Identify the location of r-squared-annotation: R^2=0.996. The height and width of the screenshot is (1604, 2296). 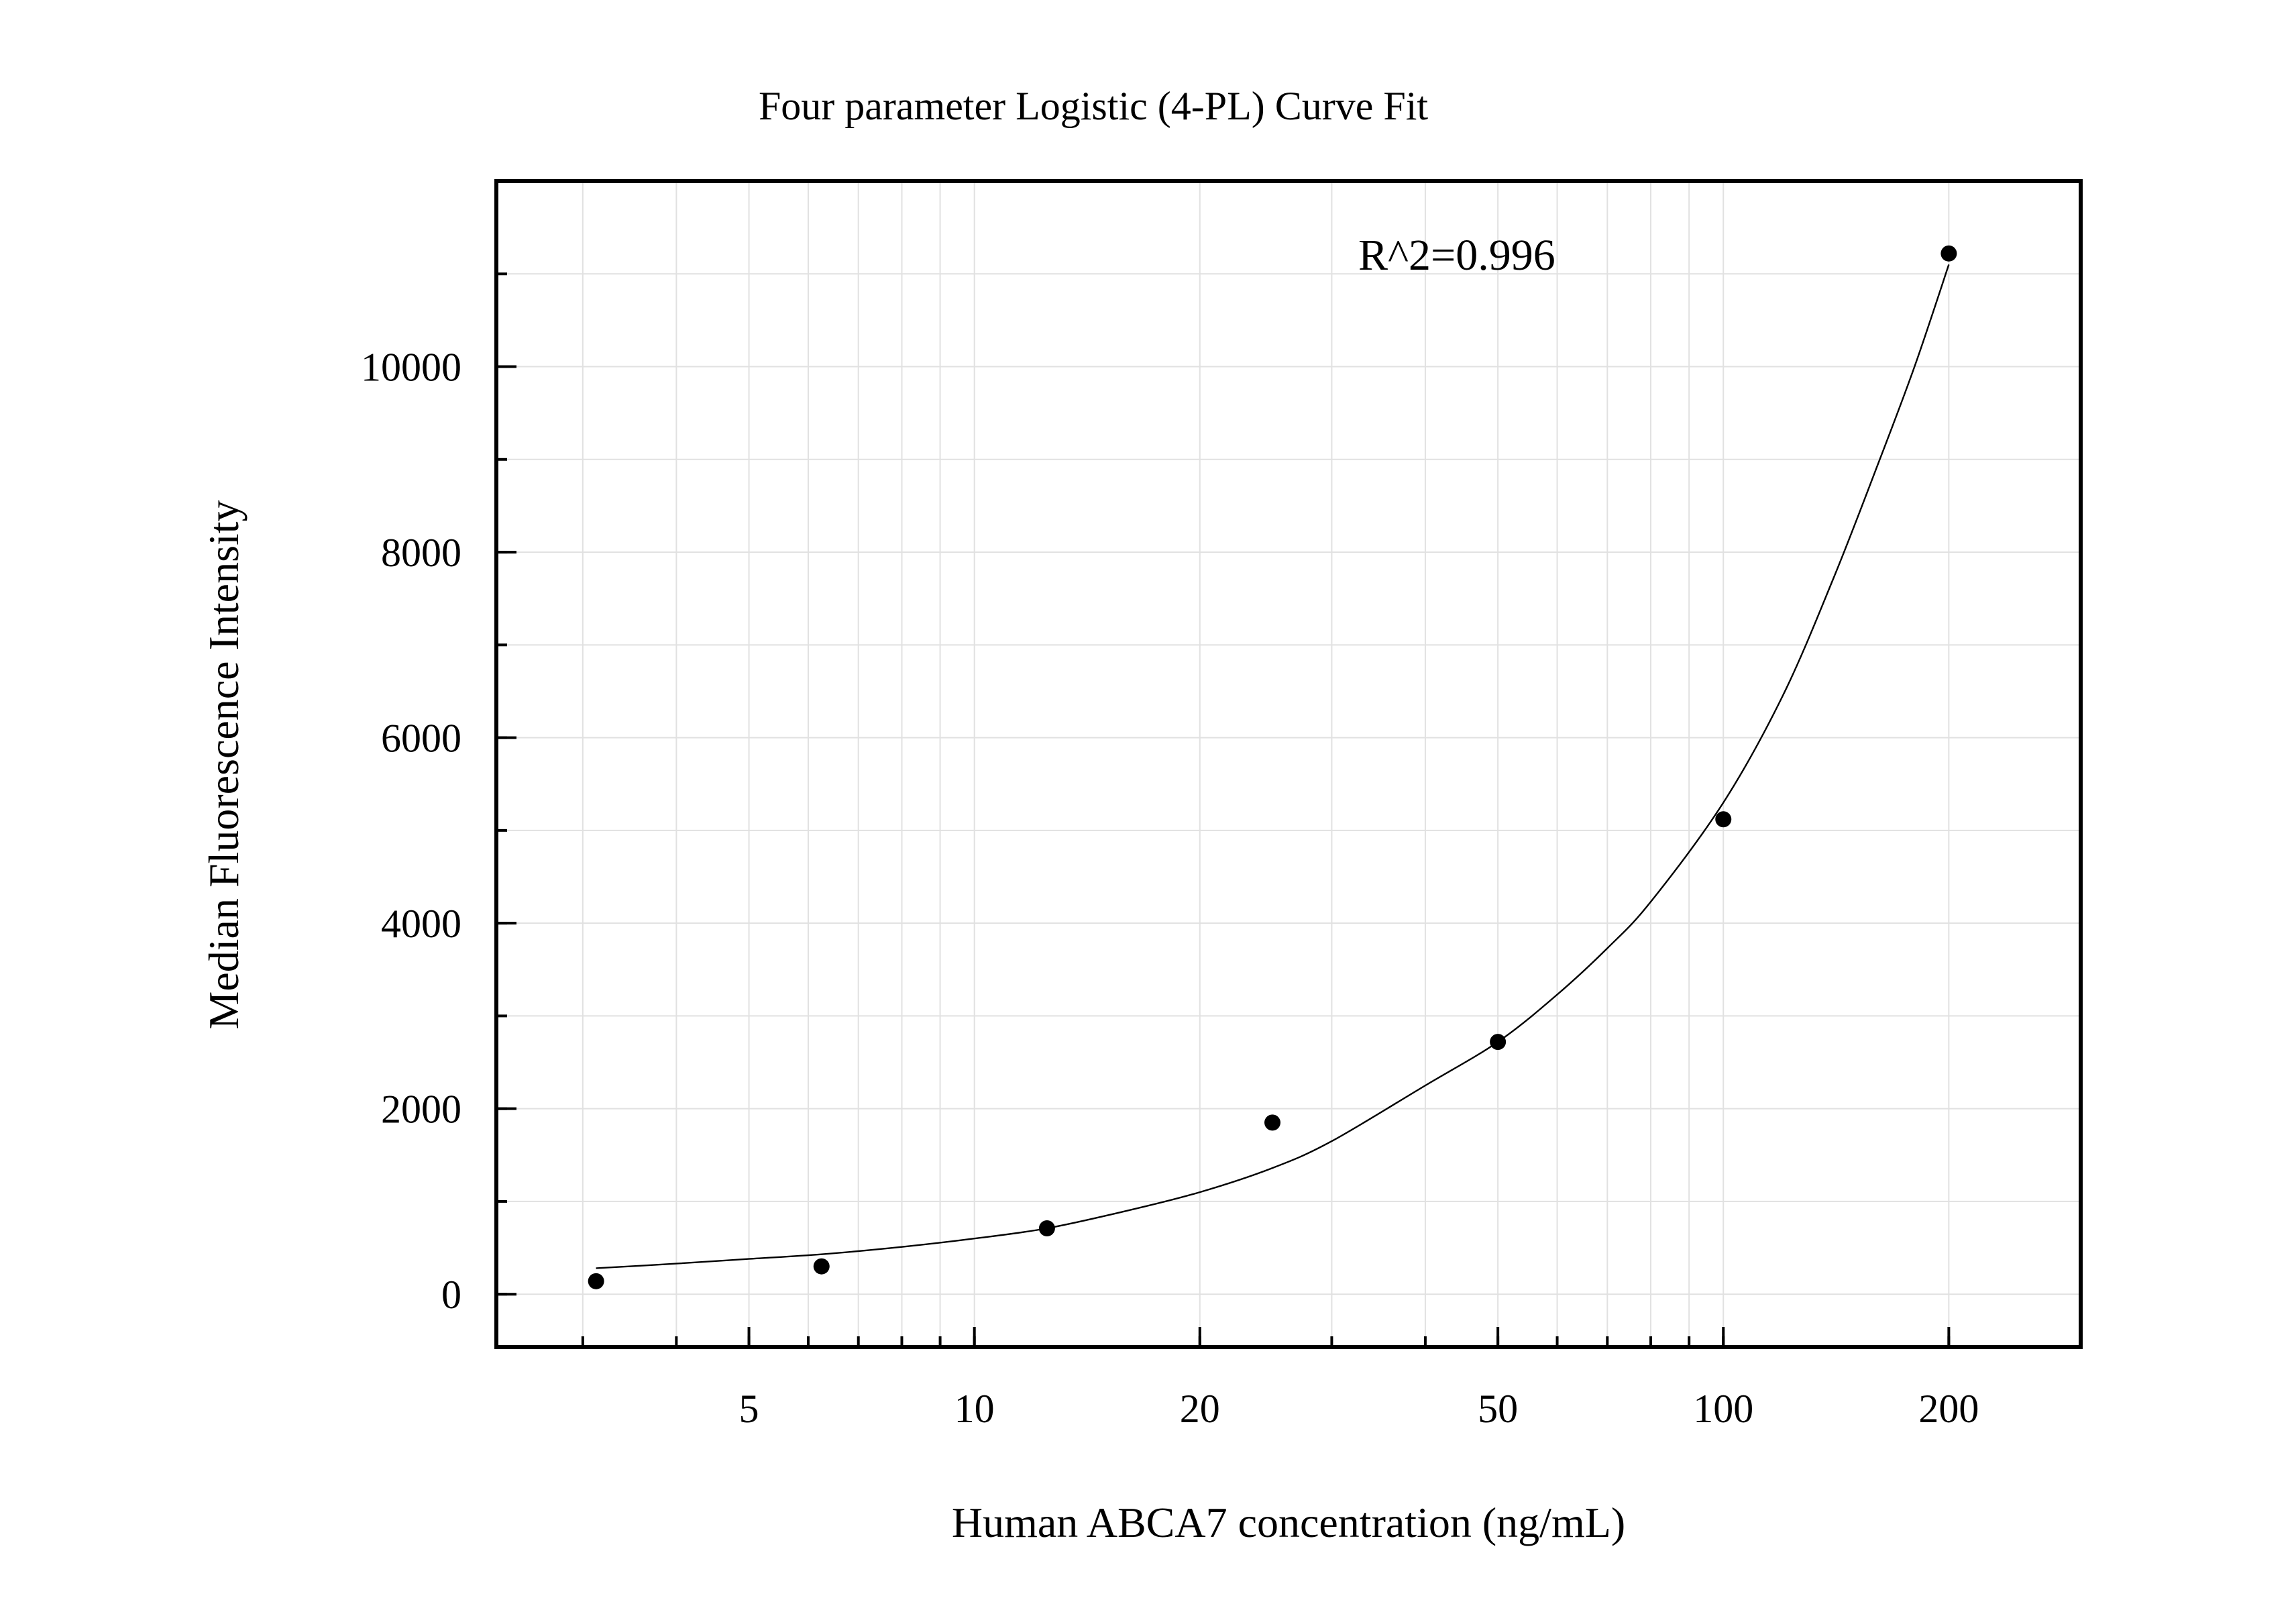
(1456, 255).